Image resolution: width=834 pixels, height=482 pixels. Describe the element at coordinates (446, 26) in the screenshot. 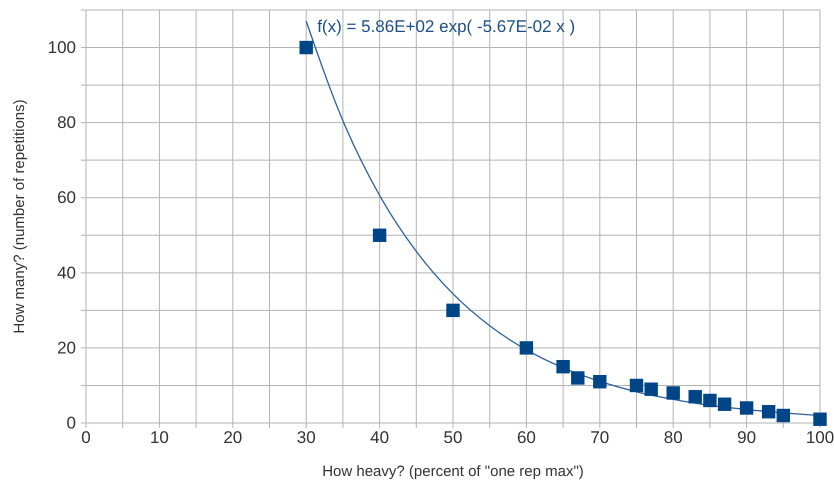

I see `annotation: f(x) = 5.86E+02 exp( -5.67E-02 x )` at that location.